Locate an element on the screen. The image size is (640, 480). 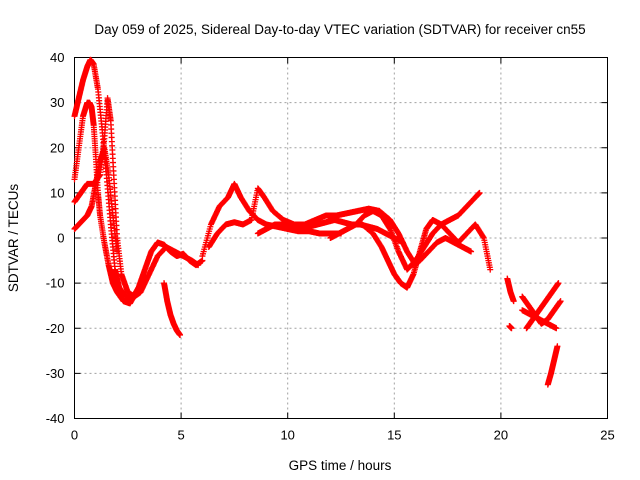
x-tick-label: 0 is located at coordinates (74, 435).